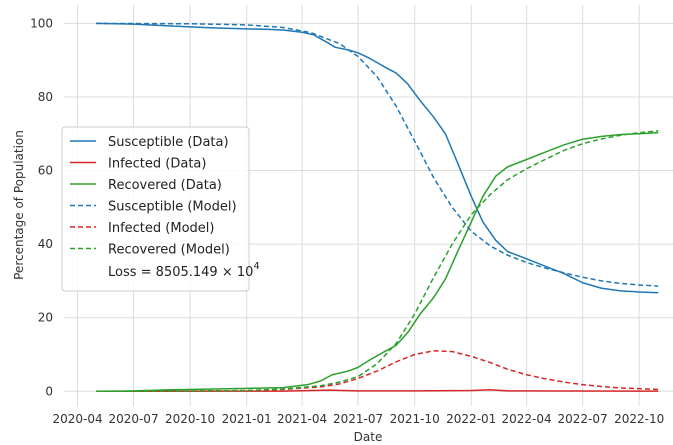  Describe the element at coordinates (415, 419) in the screenshot. I see `x-tick-label: 2021-10` at that location.